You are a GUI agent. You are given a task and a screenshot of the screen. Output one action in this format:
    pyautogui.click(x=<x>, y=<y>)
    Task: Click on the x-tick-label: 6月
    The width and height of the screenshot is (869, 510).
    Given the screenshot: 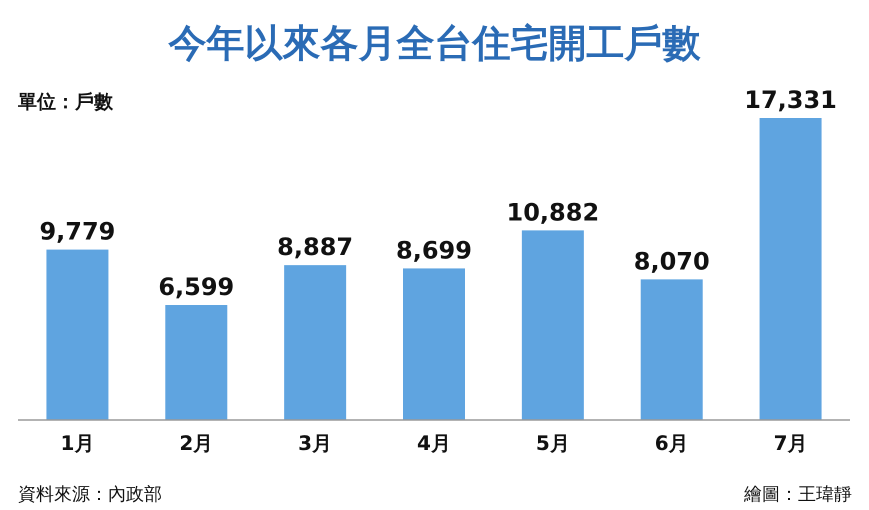 What is the action you would take?
    pyautogui.click(x=671, y=443)
    